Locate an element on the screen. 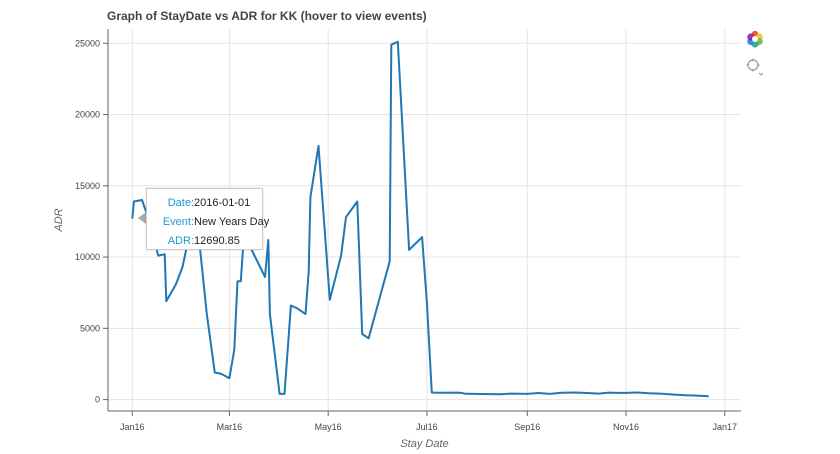 The image size is (840, 454). x-tick-label: May16 is located at coordinates (328, 427).